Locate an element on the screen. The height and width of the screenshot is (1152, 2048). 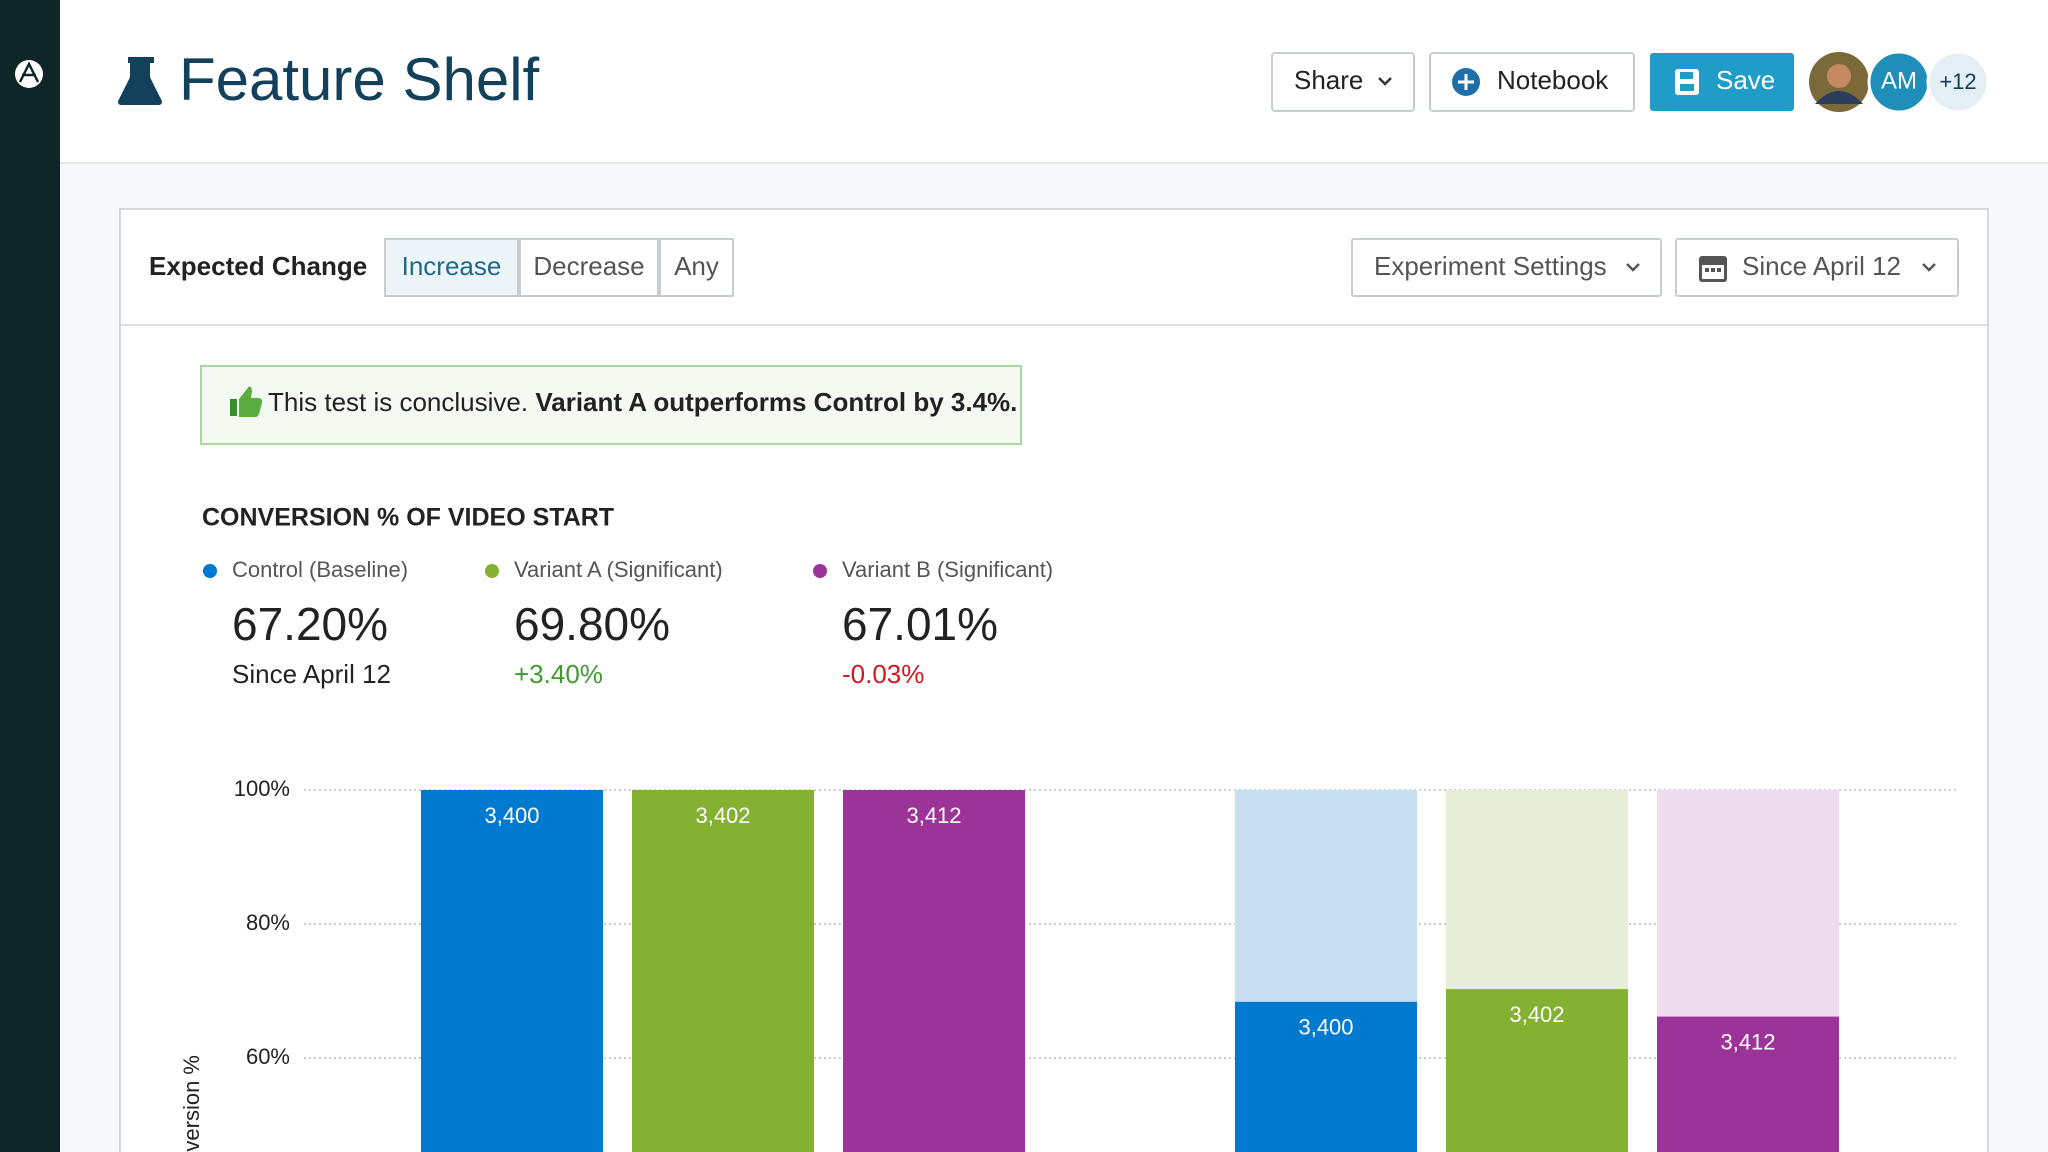
logo is located at coordinates (29, 74).